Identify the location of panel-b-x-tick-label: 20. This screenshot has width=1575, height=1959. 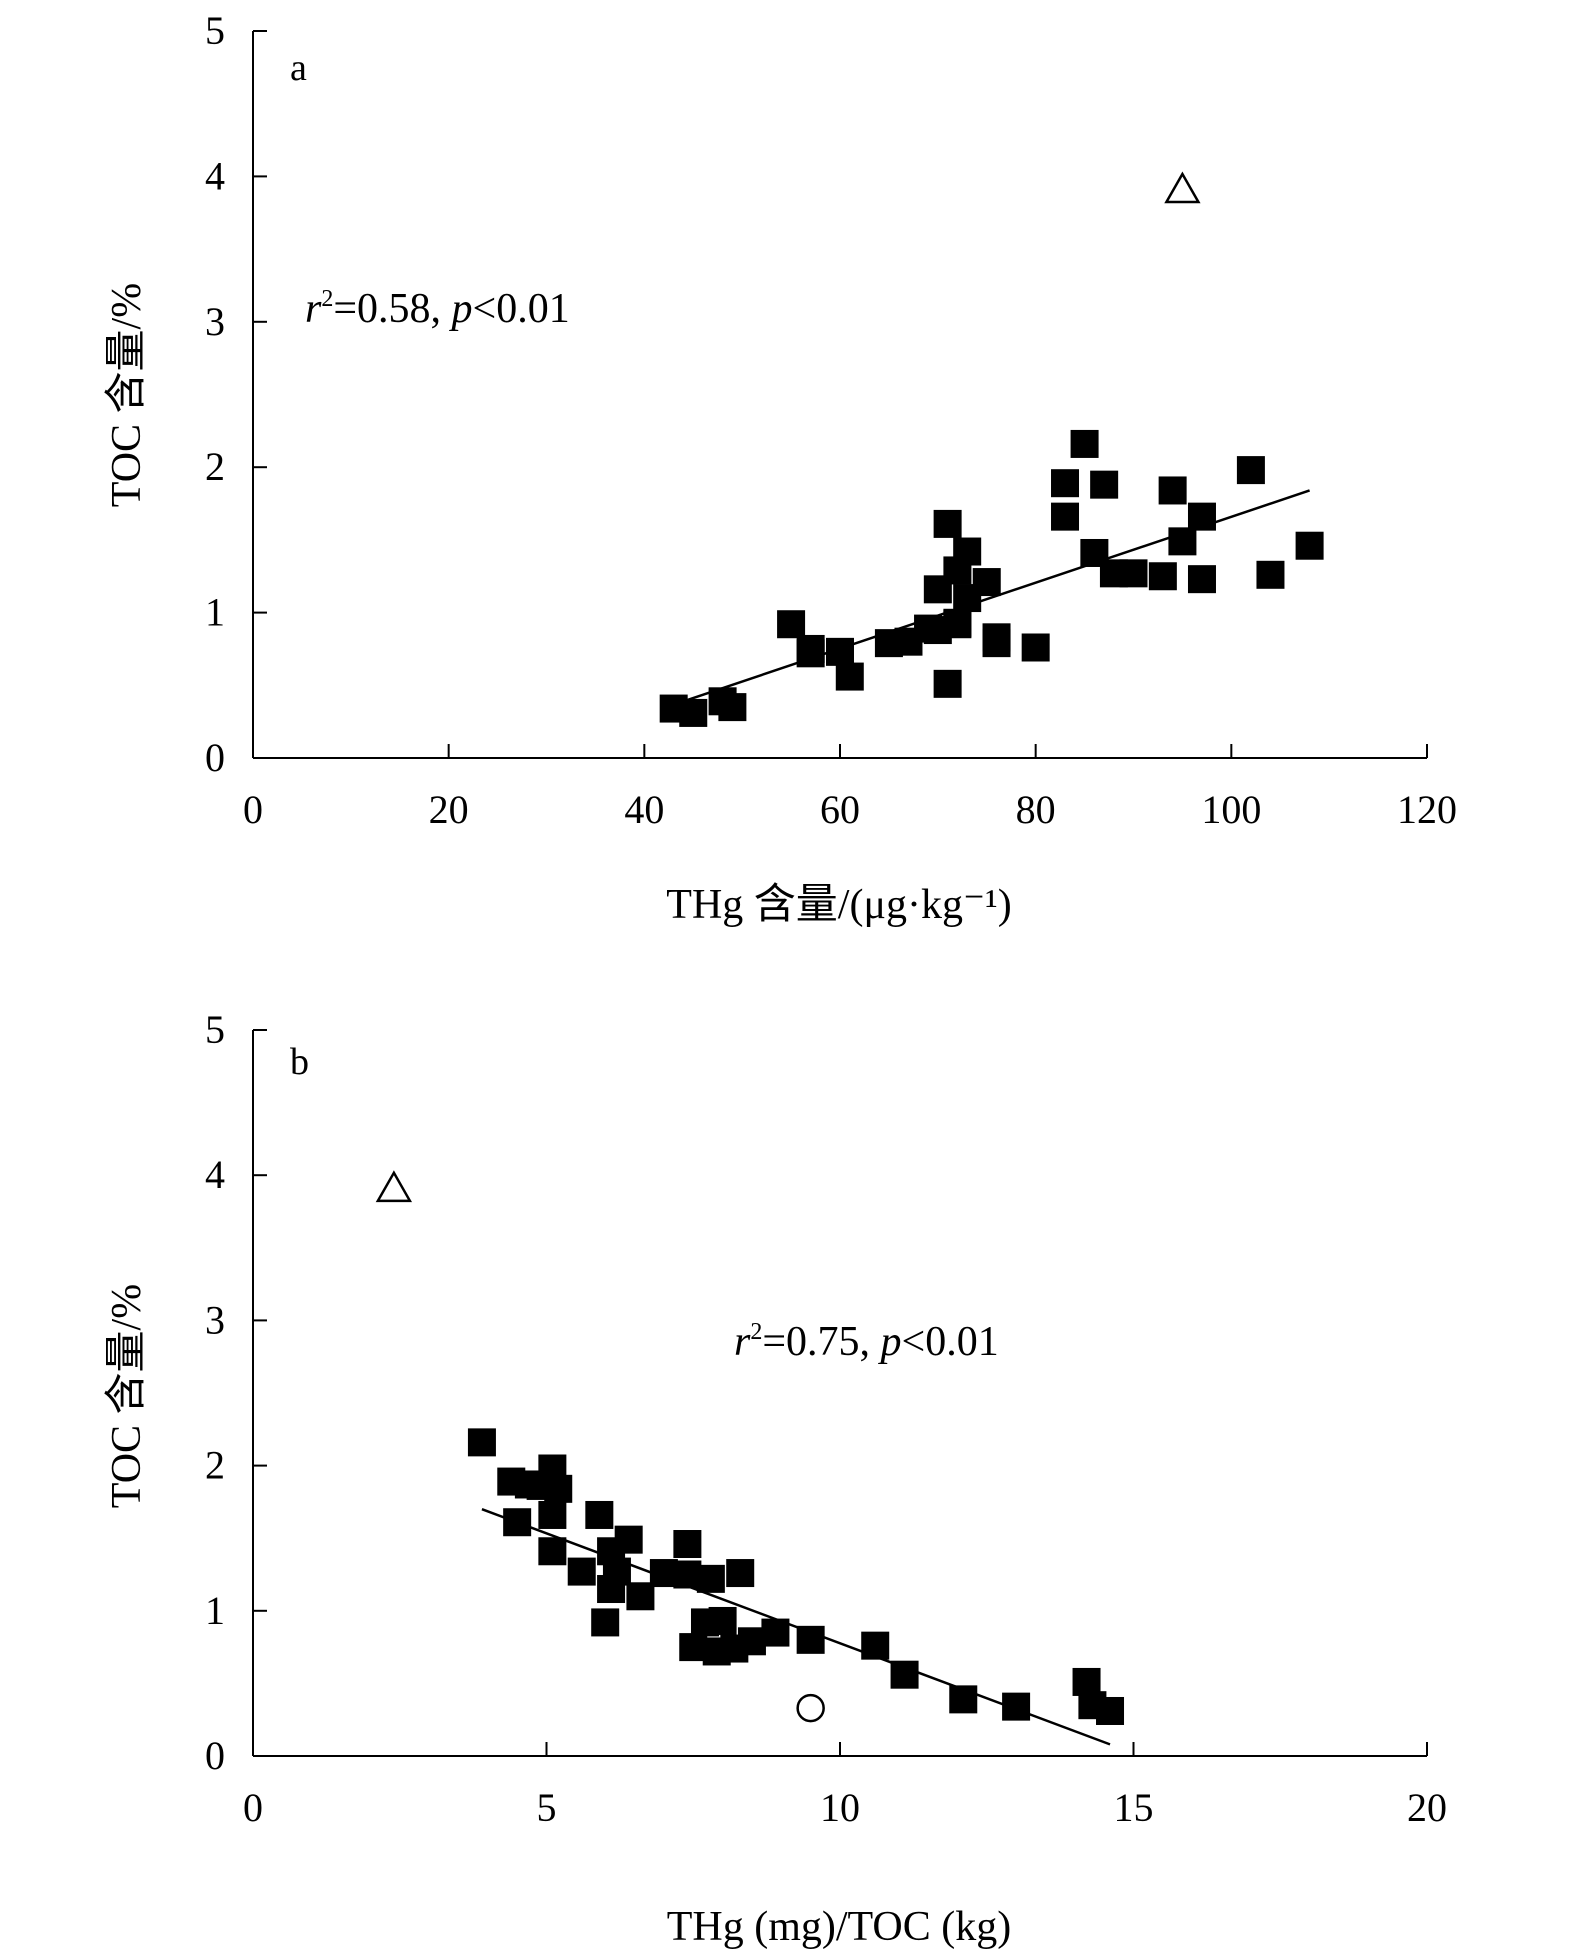
(1427, 1807).